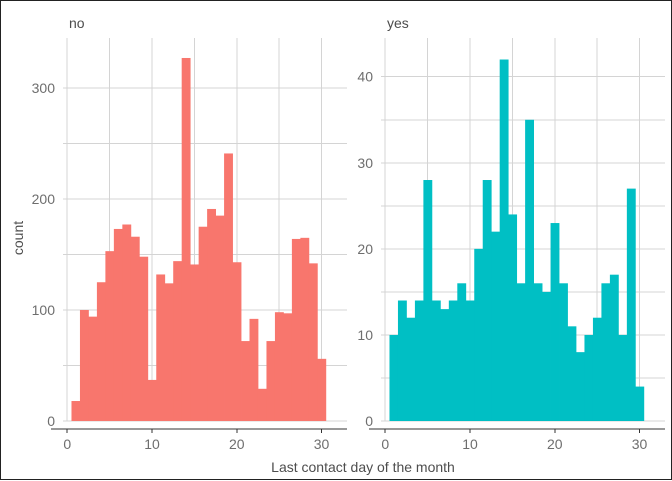  What do you see at coordinates (365, 163) in the screenshot?
I see `y-tick-label: 30` at bounding box center [365, 163].